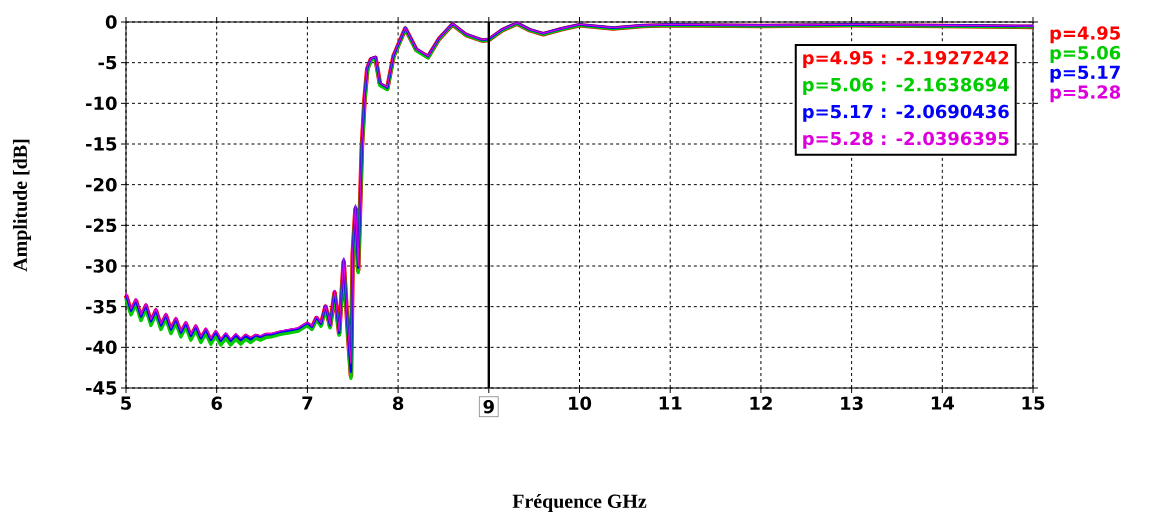  I want to click on y-tick-label: -20, so click(101, 184).